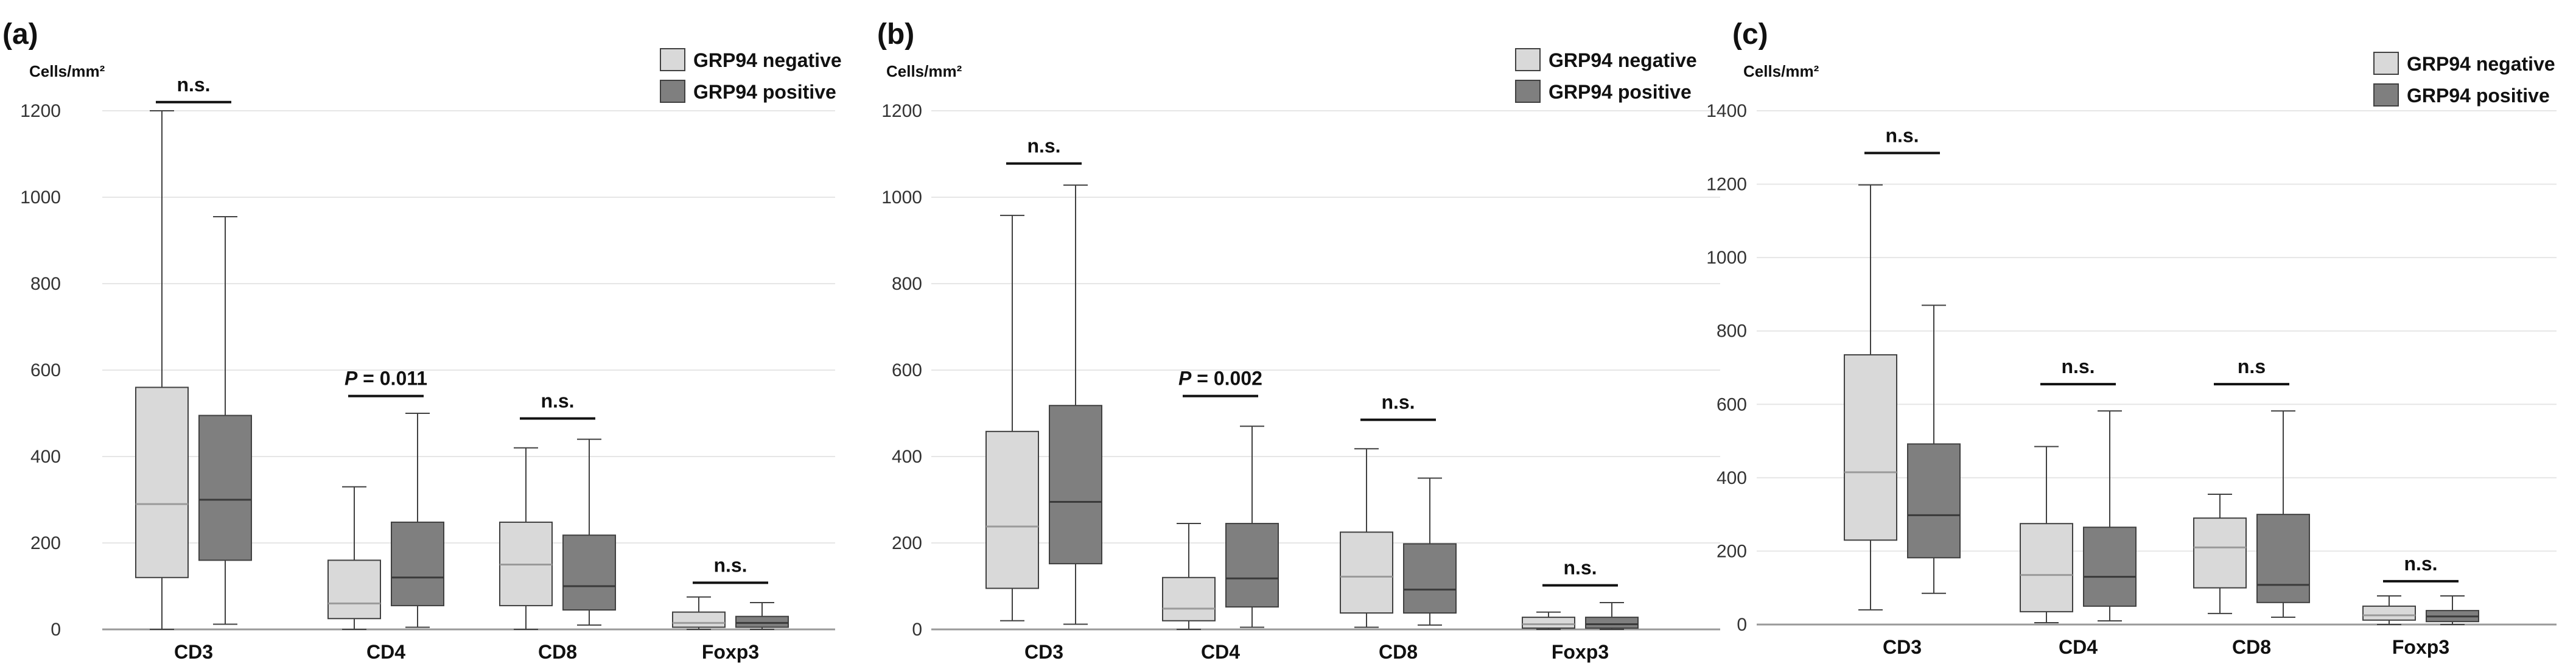  What do you see at coordinates (20, 34) in the screenshot?
I see `panel-label: (a)` at bounding box center [20, 34].